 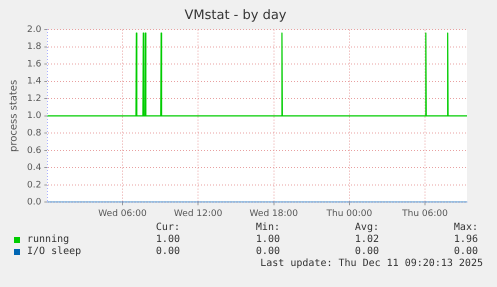 I want to click on x-tick-label: Wed 06:00, so click(x=122, y=213).